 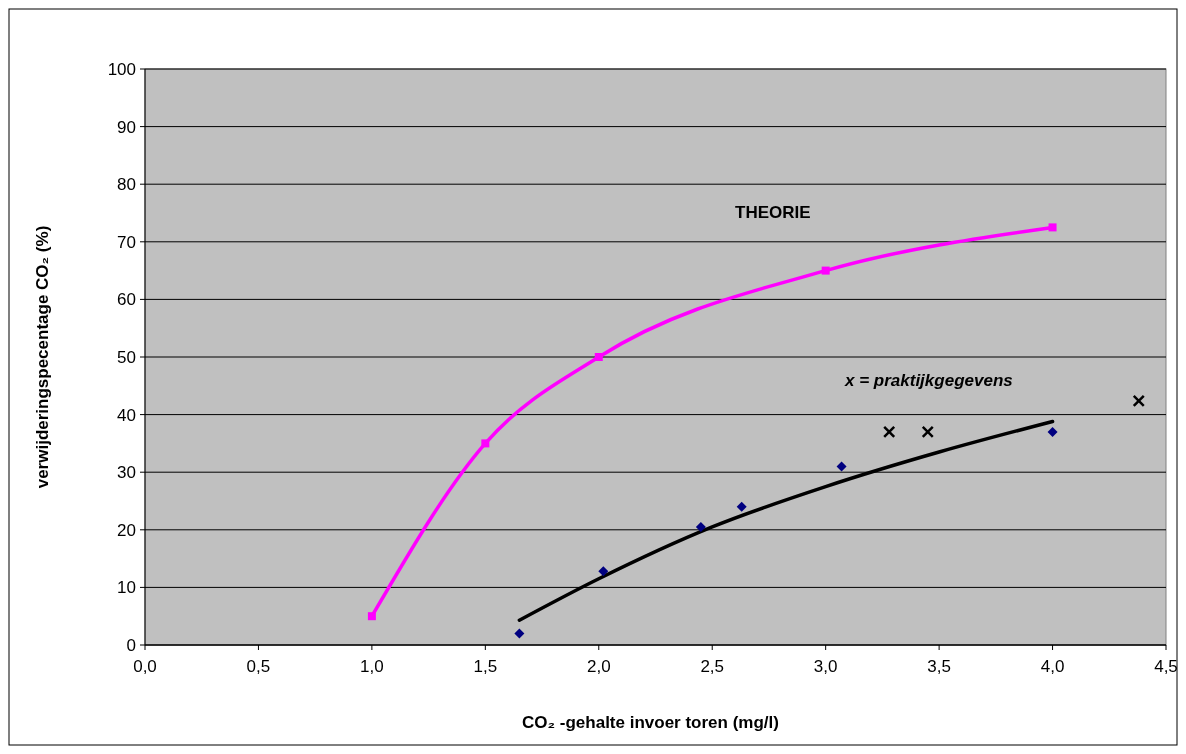 I want to click on x-tick-label: 3,5, so click(x=939, y=666).